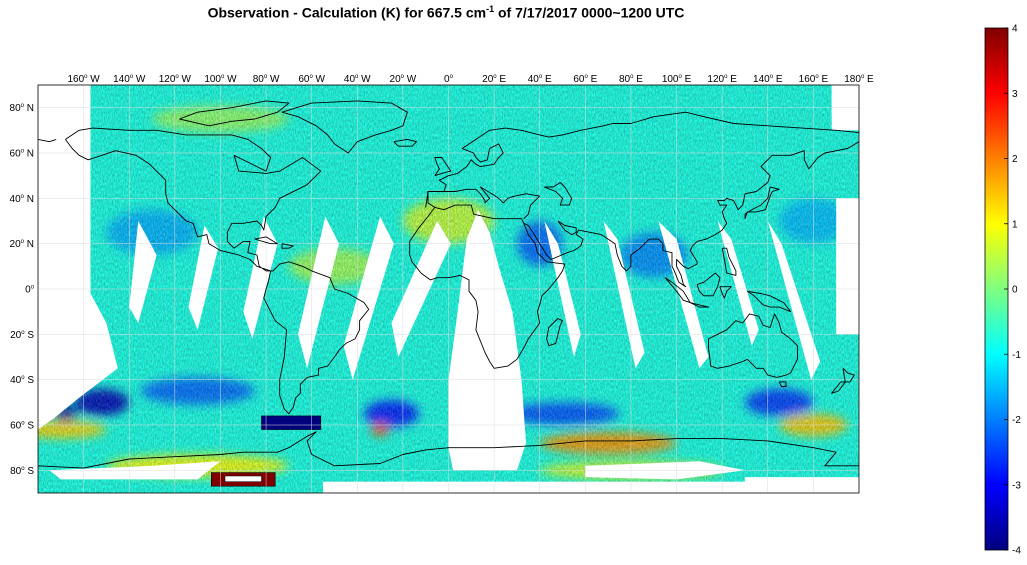 This screenshot has width=1027, height=565. What do you see at coordinates (1015, 29) in the screenshot?
I see `colorbar-tick-label: 4` at bounding box center [1015, 29].